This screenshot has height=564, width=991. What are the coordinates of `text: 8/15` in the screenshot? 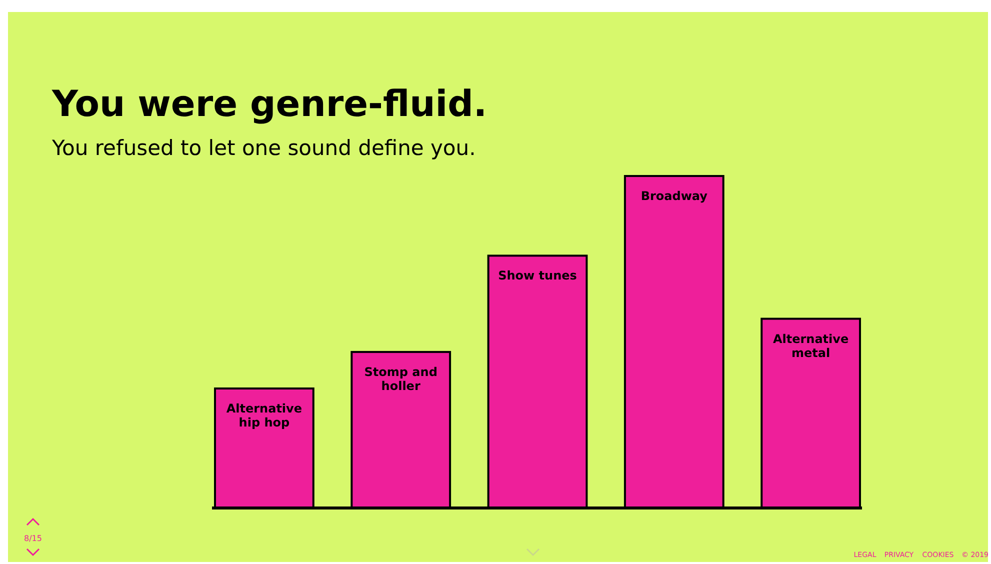 It's located at (33, 538).